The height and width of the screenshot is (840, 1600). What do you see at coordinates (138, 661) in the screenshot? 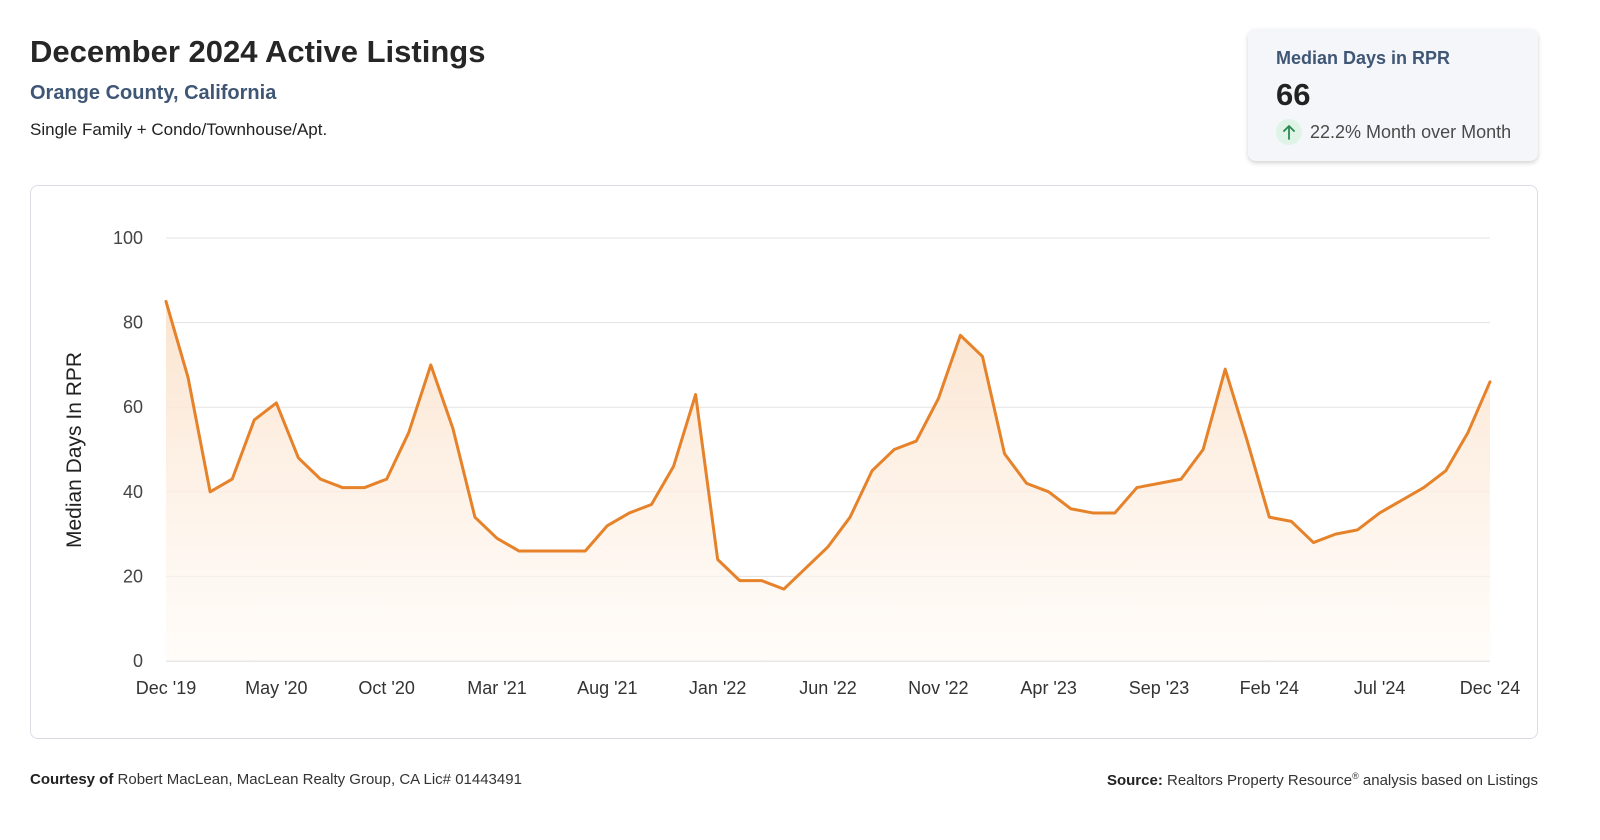
I see `y-tick-label: 0` at bounding box center [138, 661].